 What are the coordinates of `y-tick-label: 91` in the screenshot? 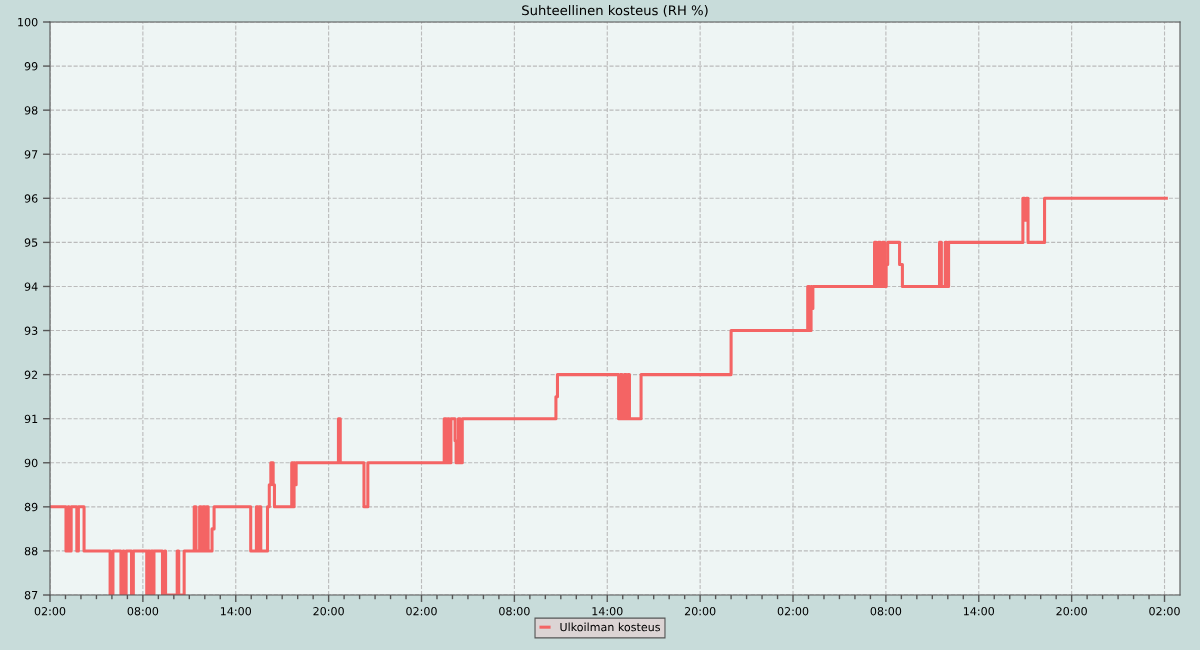 It's located at (31, 419).